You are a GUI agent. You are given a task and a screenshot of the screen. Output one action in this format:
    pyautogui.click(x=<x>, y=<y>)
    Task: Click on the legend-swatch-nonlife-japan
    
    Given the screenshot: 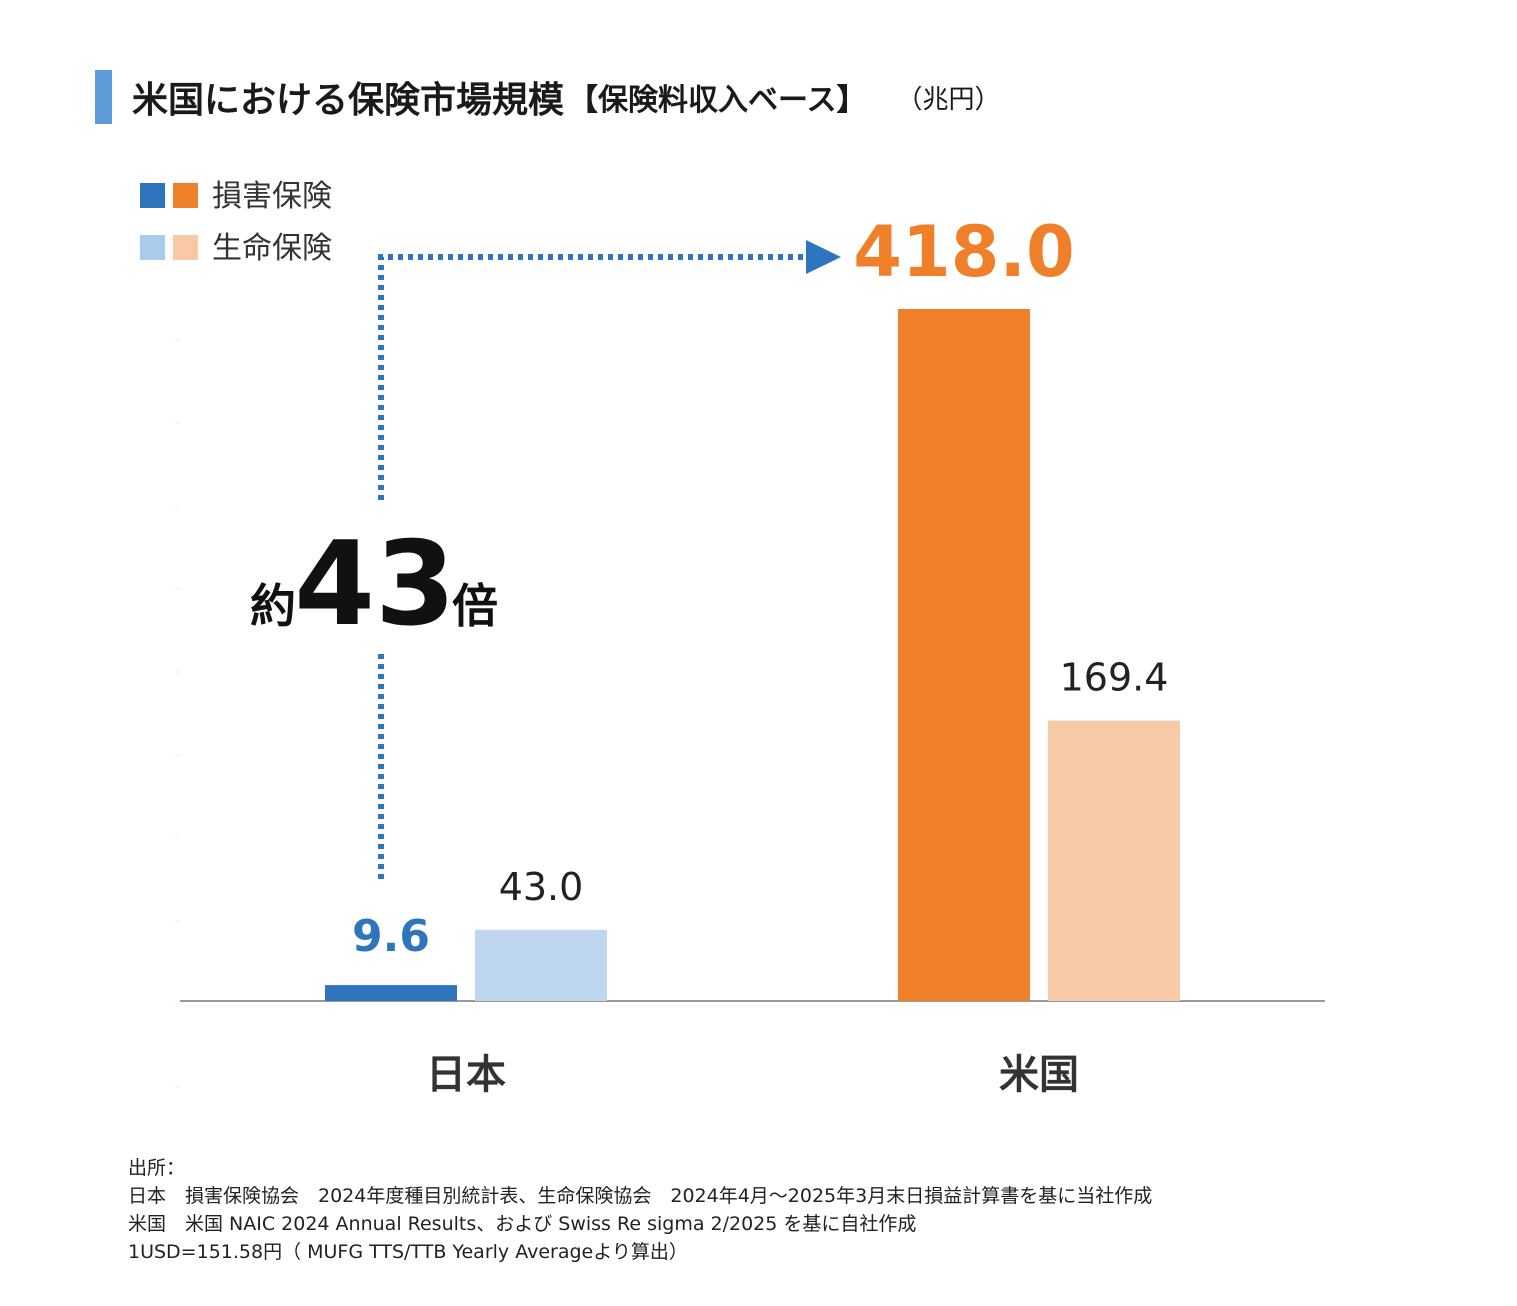 What is the action you would take?
    pyautogui.click(x=152, y=195)
    